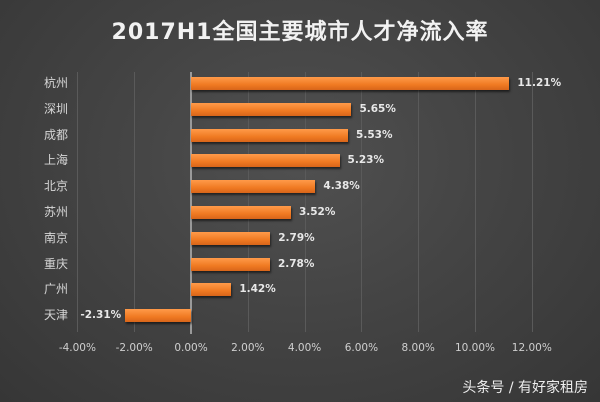 The image size is (600, 402). I want to click on value-label: 2.79%, so click(296, 237).